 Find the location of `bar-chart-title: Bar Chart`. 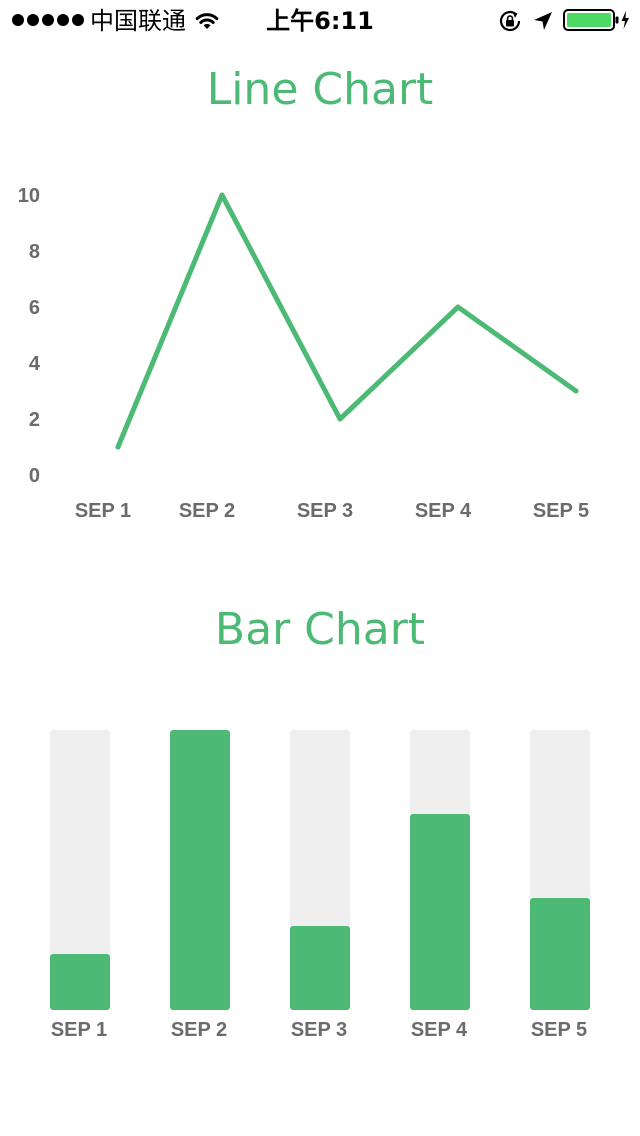

bar-chart-title: Bar Chart is located at coordinates (320, 629).